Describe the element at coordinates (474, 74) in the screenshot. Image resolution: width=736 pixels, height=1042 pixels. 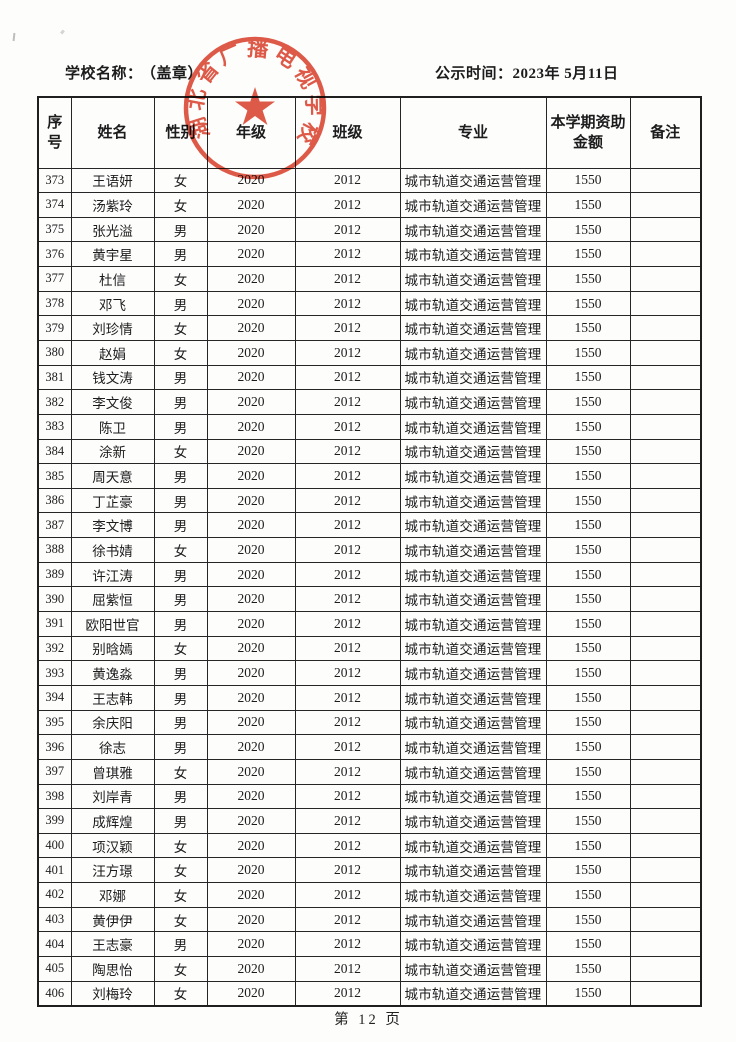
I see `publish-time-label: 公示时间：` at that location.